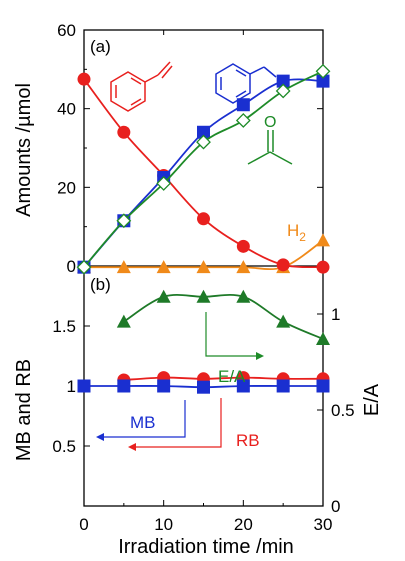 This screenshot has height=561, width=405. I want to click on mb-series-label: MB, so click(143, 422).